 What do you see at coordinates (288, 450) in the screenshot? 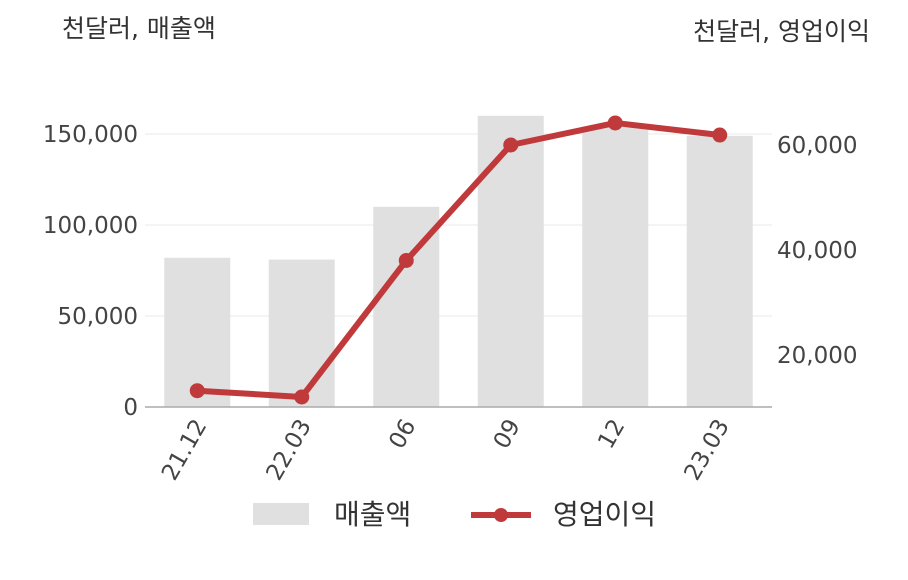
I see `x-tick-label-1: 22.03` at bounding box center [288, 450].